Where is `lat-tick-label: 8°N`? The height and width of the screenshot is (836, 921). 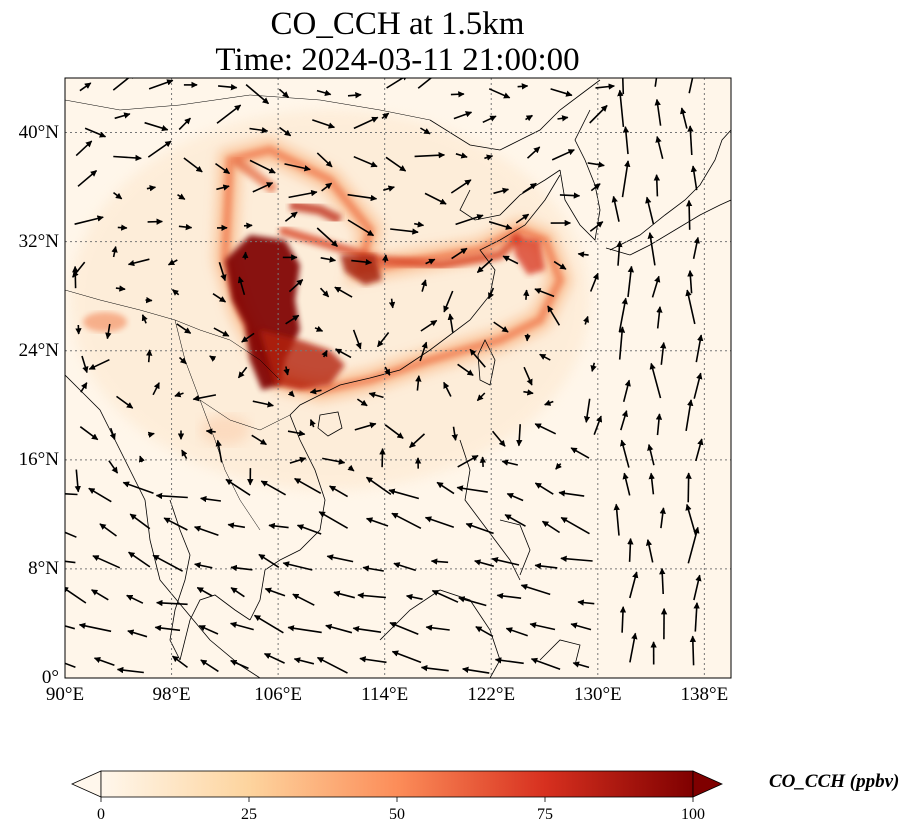 lat-tick-label: 8°N is located at coordinates (43, 568).